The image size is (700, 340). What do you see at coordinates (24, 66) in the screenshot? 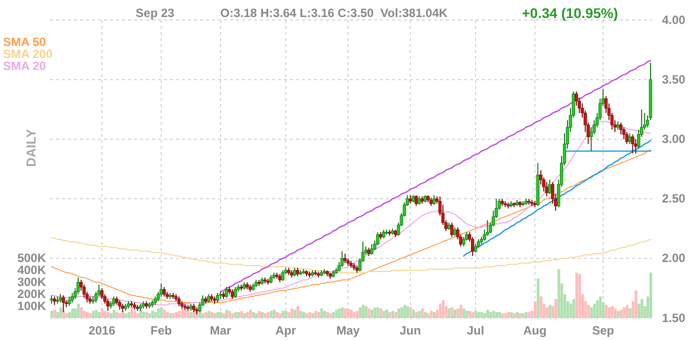
I see `text: SMA 20` at bounding box center [24, 66].